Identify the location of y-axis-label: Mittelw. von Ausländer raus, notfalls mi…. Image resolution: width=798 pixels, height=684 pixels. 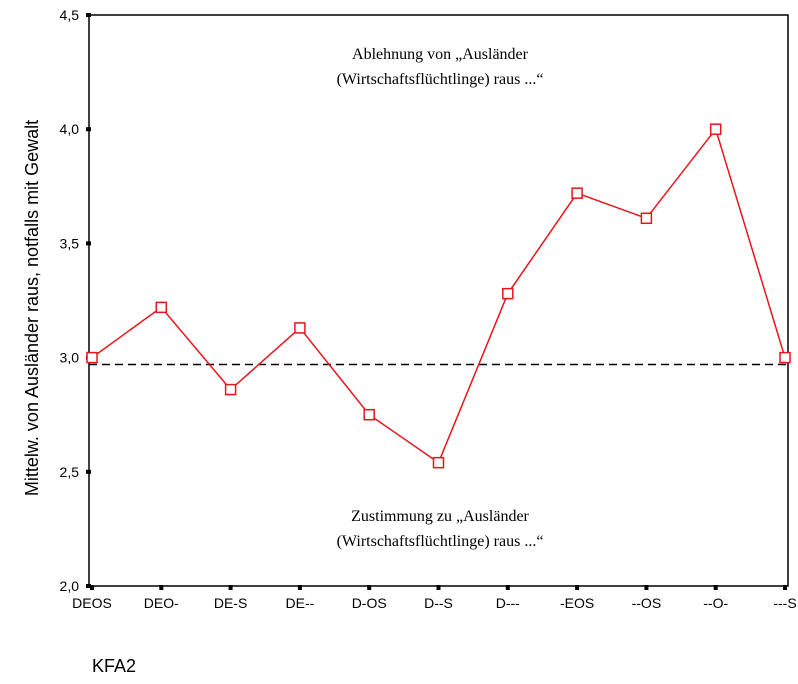
(32, 308).